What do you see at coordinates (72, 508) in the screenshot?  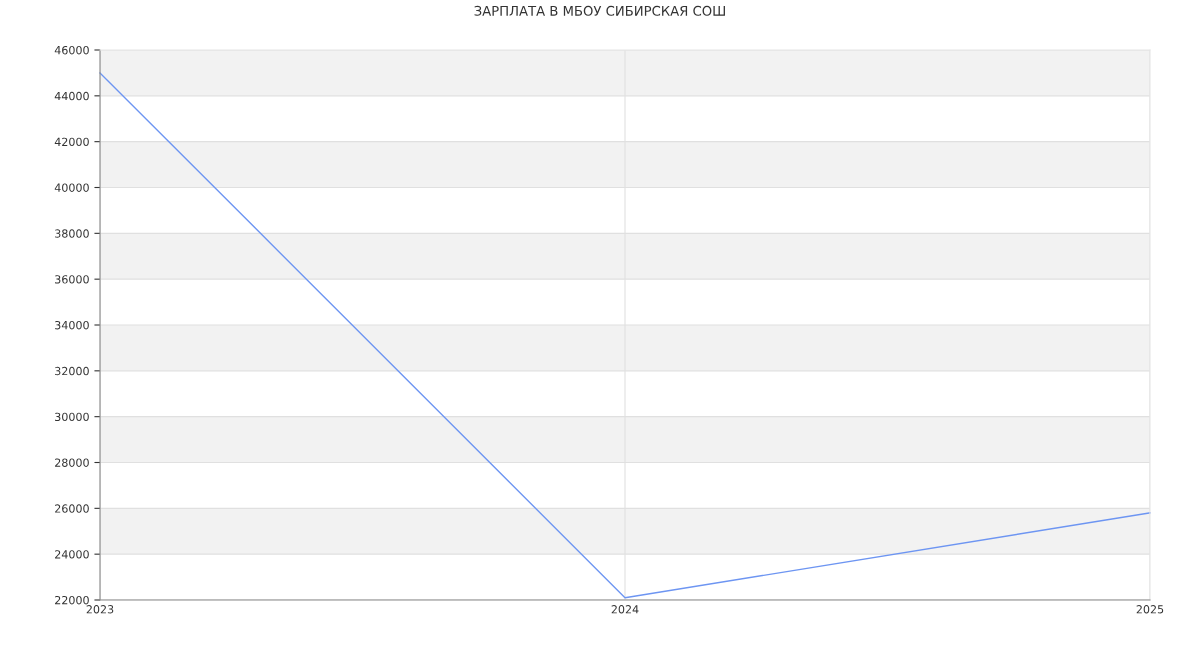 I see `y-tick-label: 26000` at bounding box center [72, 508].